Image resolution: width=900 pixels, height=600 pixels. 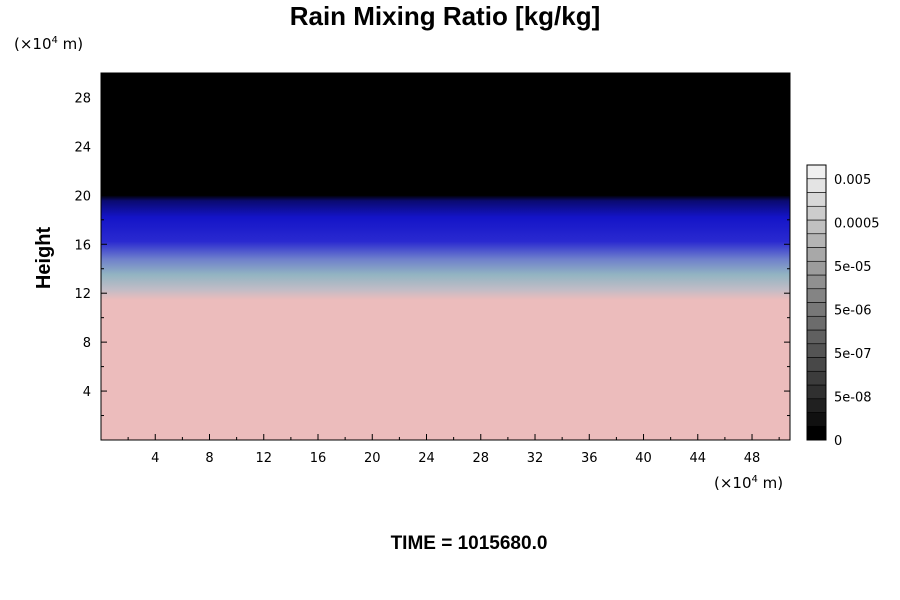 I want to click on colorbar-tick-label: 5e-06, so click(x=853, y=310).